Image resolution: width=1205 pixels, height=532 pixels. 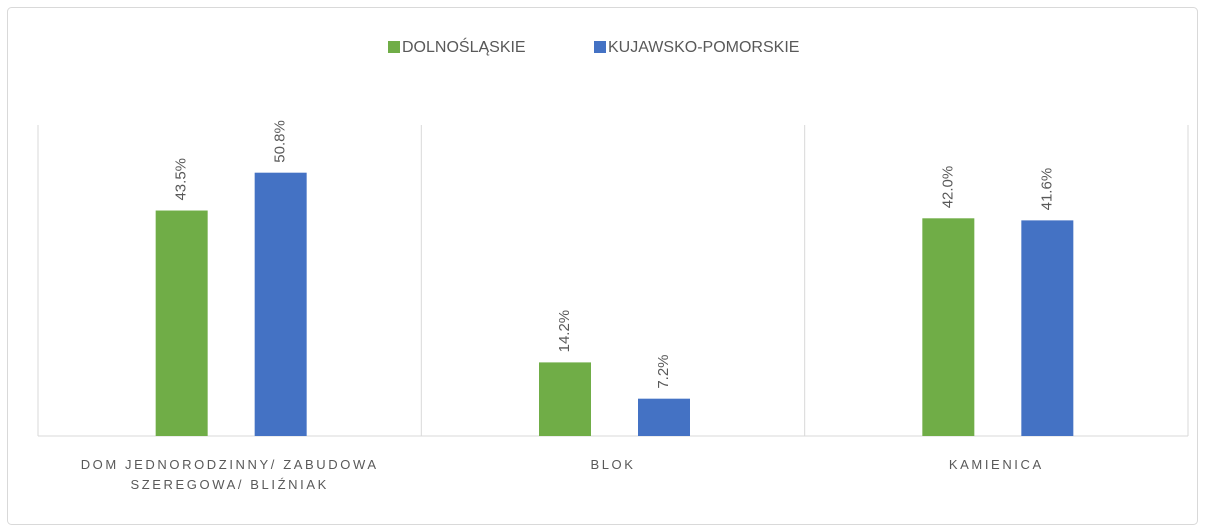 I want to click on data-label: 7.2%, so click(x=663, y=371).